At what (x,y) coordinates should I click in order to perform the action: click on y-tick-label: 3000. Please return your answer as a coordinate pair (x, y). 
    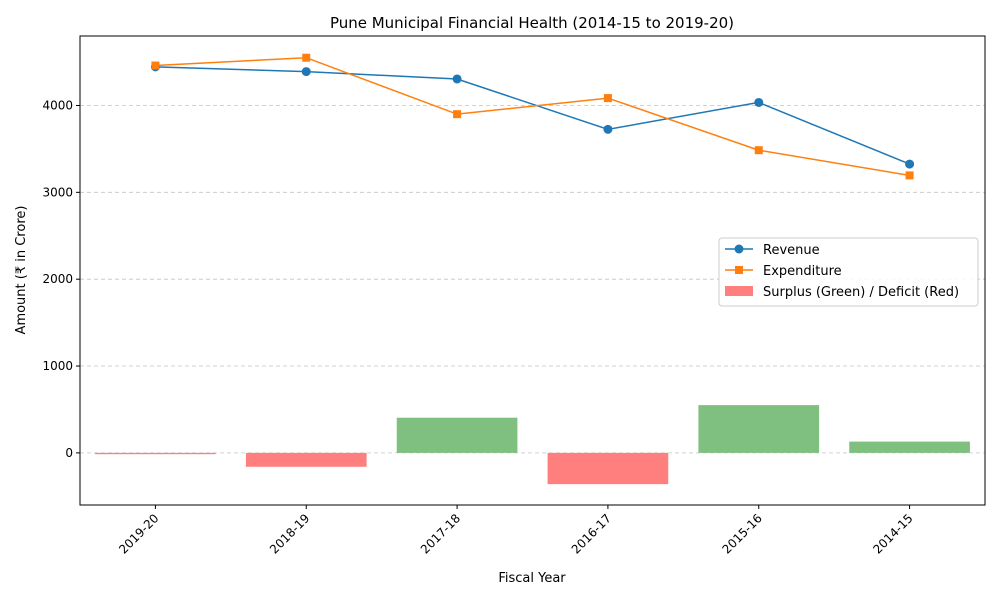
    Looking at the image, I should click on (57, 192).